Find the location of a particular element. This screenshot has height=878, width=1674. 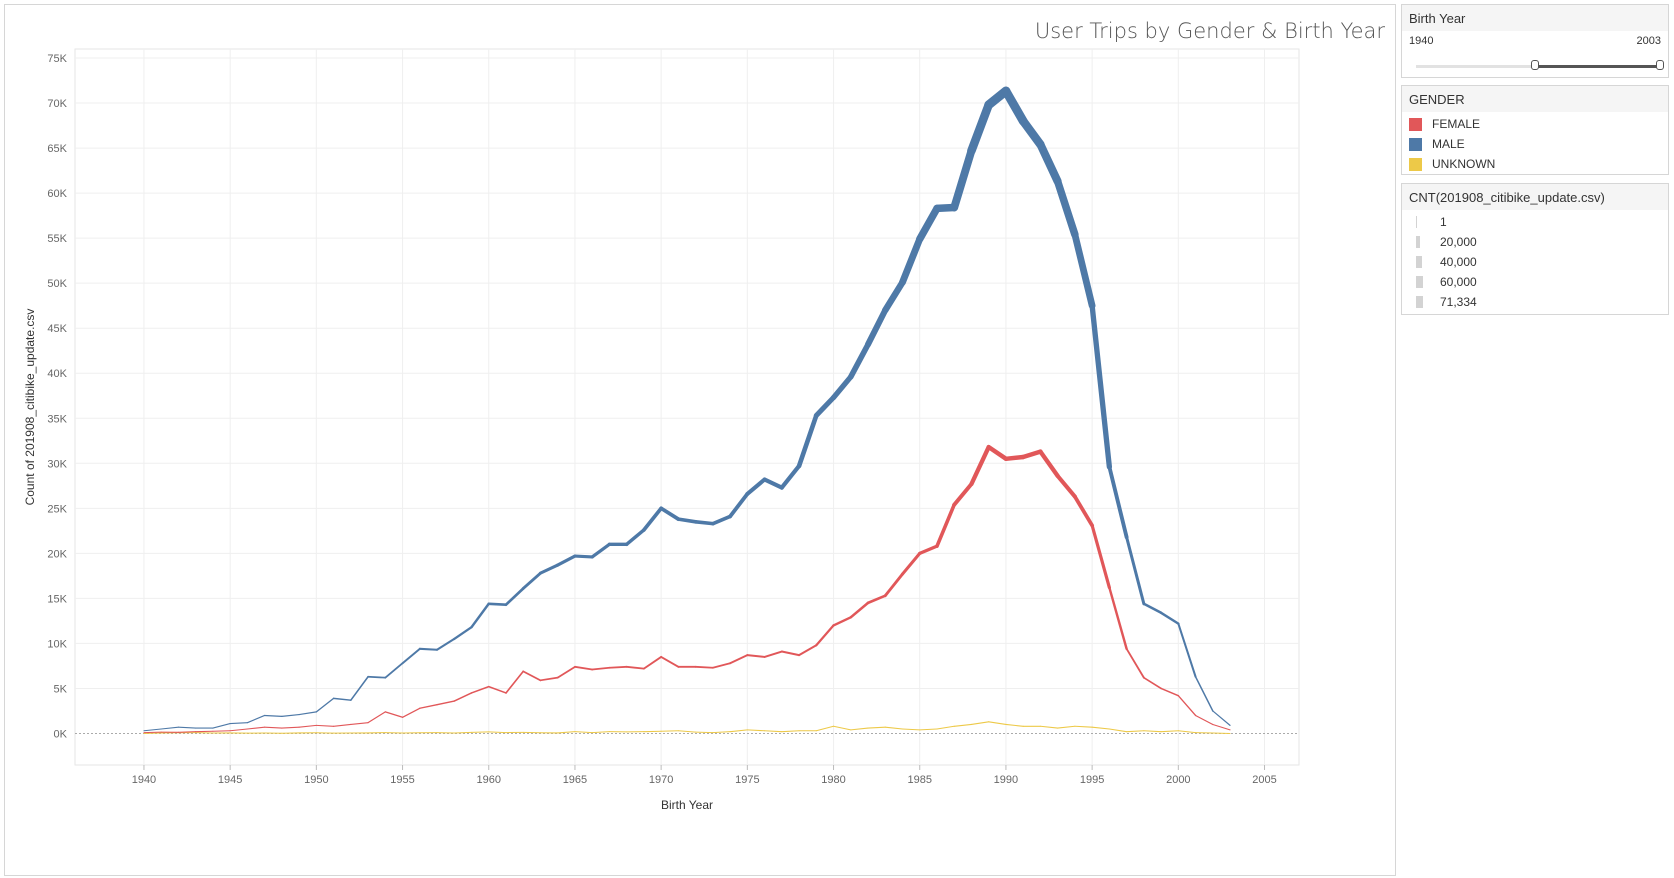

size-legend-label: 40,000 is located at coordinates (1458, 262).